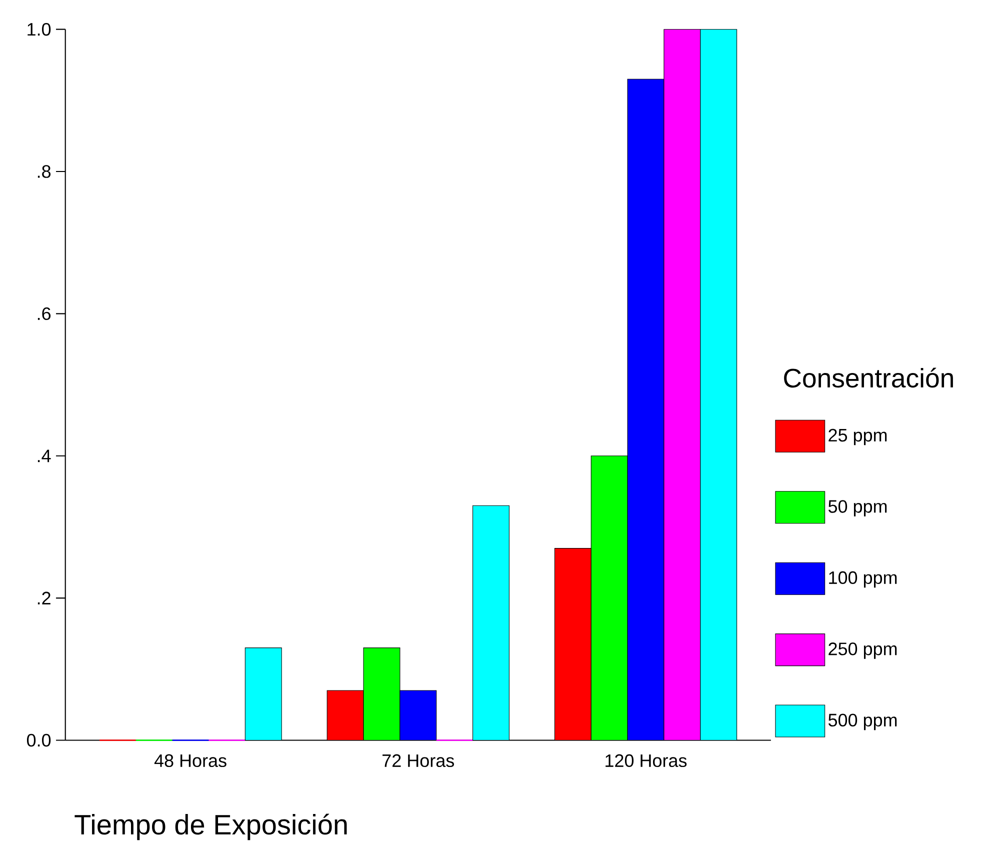 This screenshot has width=995, height=867. I want to click on legend-label: 25 ppm, so click(857, 437).